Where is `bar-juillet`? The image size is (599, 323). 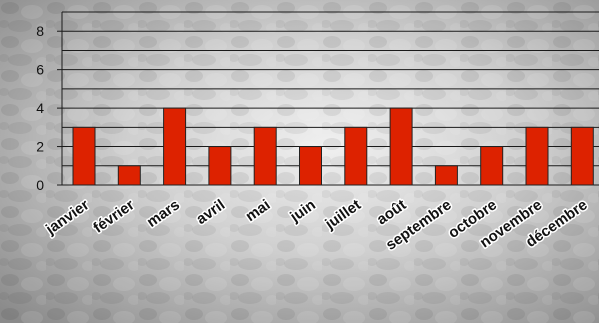 bar-juillet is located at coordinates (356, 156).